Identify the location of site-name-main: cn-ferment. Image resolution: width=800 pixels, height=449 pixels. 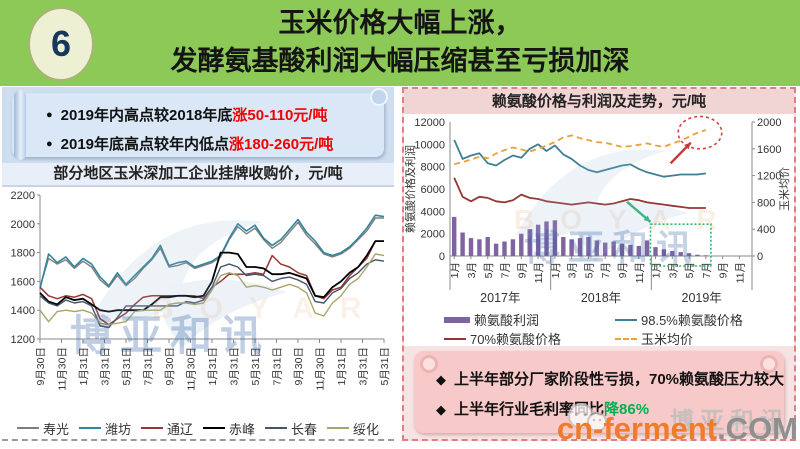
(637, 428).